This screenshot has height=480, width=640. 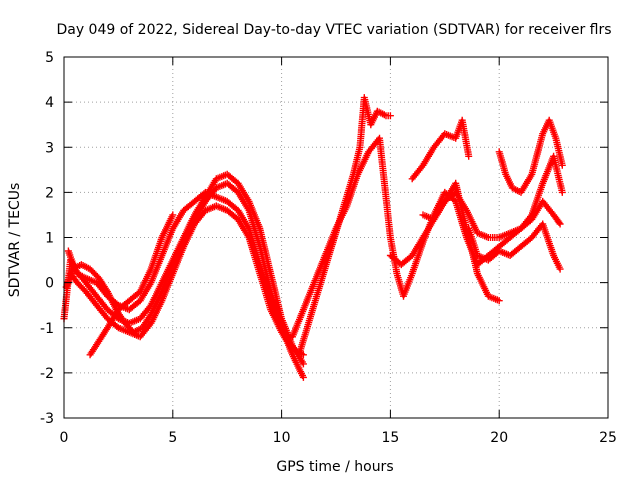 What do you see at coordinates (47, 419) in the screenshot?
I see `y-tick-label: -3` at bounding box center [47, 419].